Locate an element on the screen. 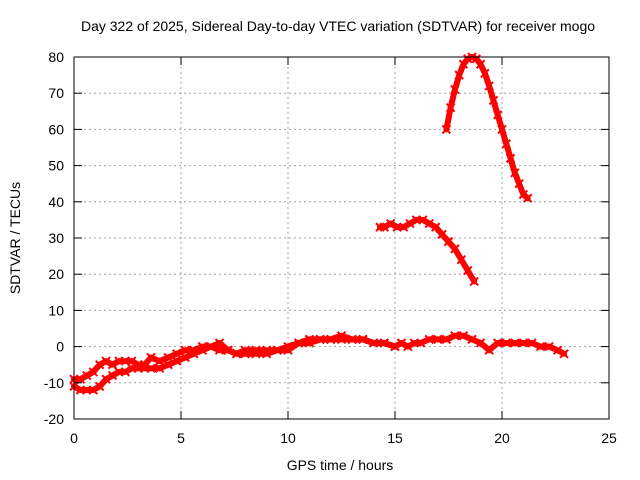 This screenshot has width=640, height=480. x-tick-label: 10 is located at coordinates (288, 438).